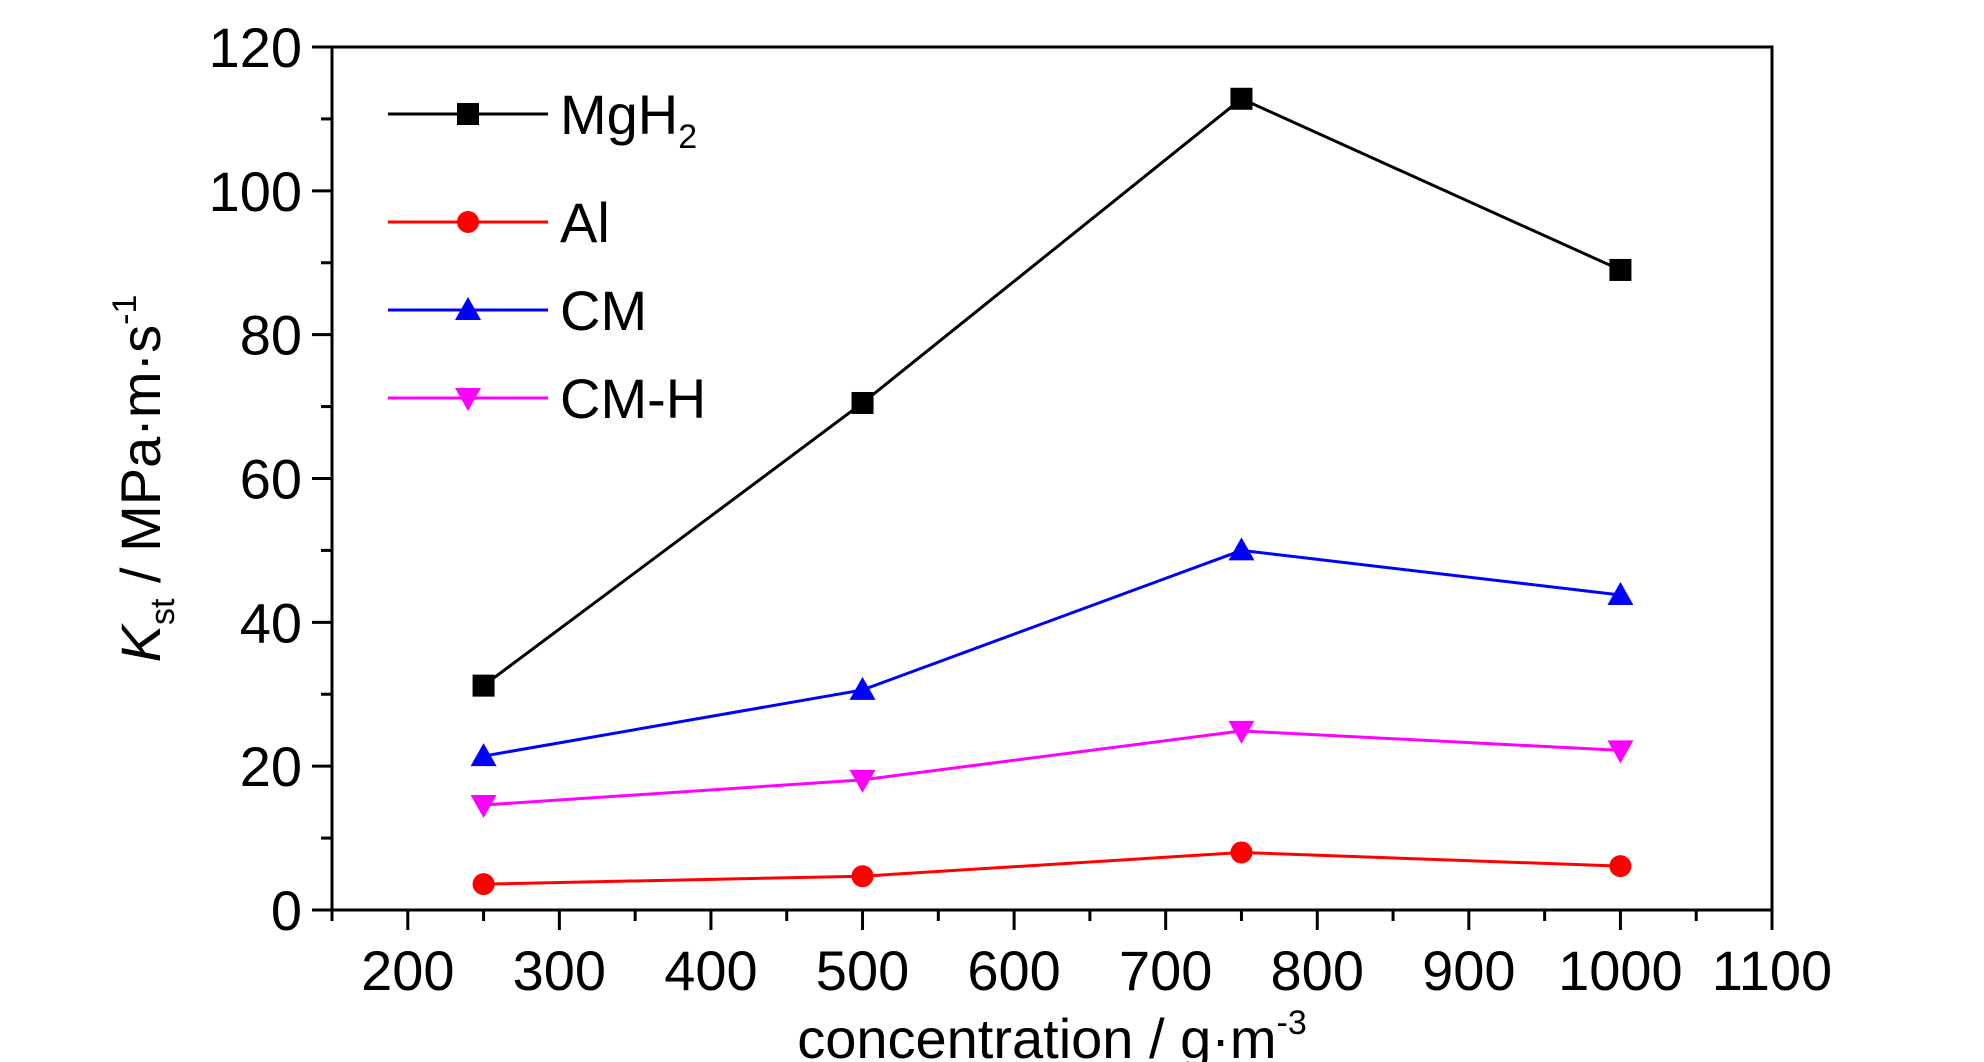 Image resolution: width=1984 pixels, height=1062 pixels. I want to click on legend-label-text: CM, so click(603, 310).